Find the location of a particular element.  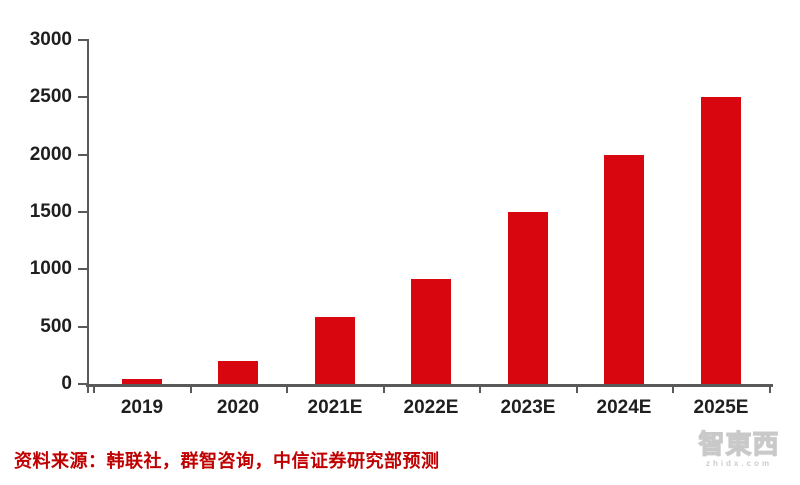

bar-2023E is located at coordinates (528, 298).